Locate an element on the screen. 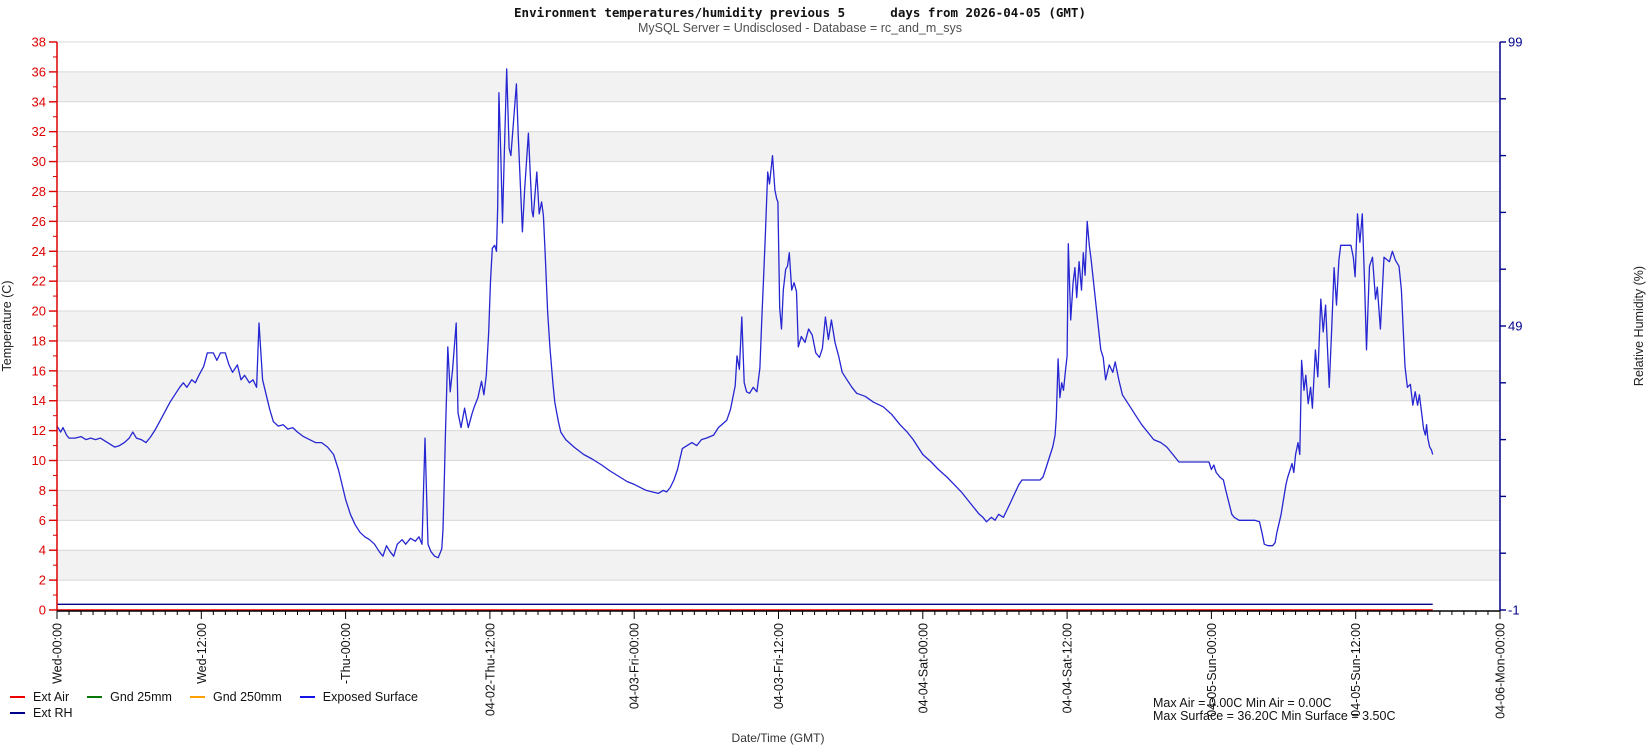 The image size is (1650, 750). left-tick-label: 30 is located at coordinates (39, 161).